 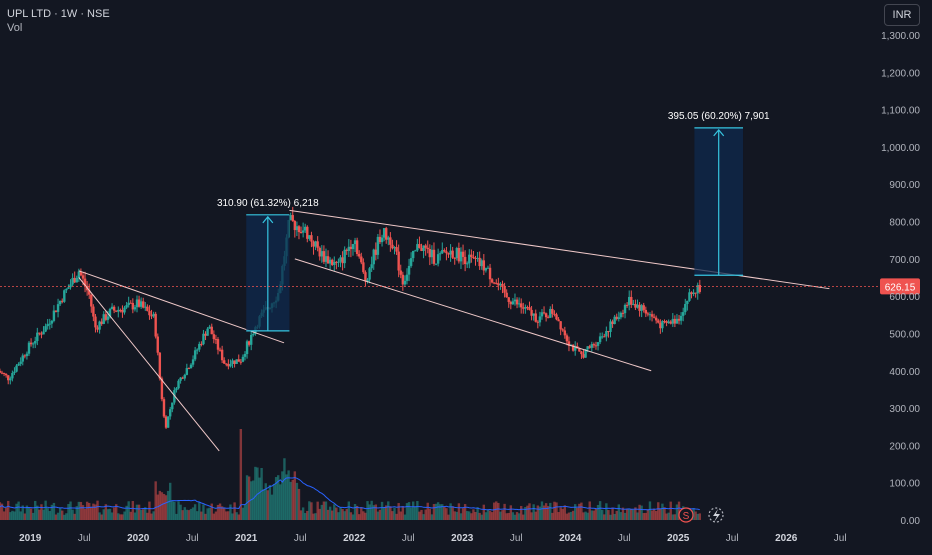 What do you see at coordinates (268, 219) in the screenshot?
I see `measure-arrow-head` at bounding box center [268, 219].